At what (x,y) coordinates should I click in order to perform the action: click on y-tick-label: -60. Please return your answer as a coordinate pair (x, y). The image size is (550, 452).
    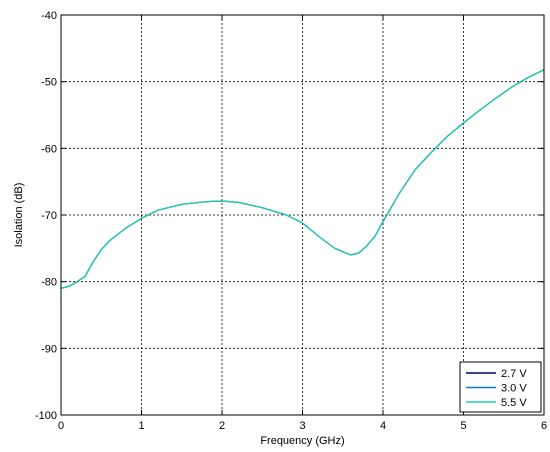
    Looking at the image, I should click on (49, 149).